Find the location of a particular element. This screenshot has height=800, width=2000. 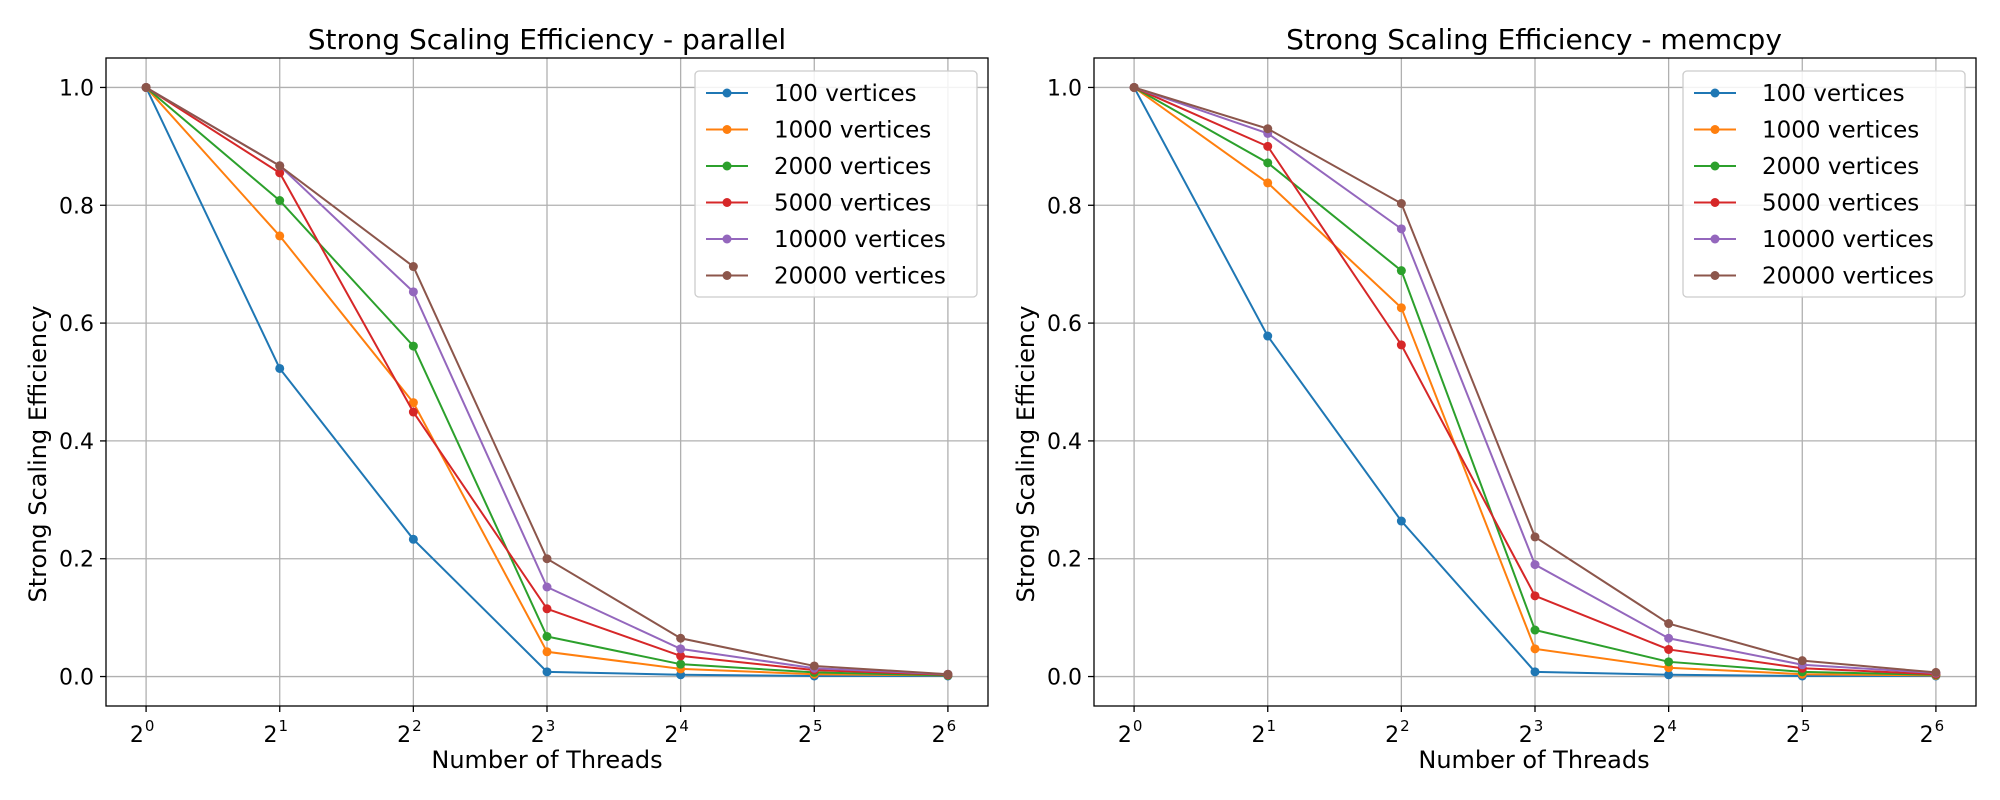

x-axis-label: Number of Threads is located at coordinates (1533, 760).